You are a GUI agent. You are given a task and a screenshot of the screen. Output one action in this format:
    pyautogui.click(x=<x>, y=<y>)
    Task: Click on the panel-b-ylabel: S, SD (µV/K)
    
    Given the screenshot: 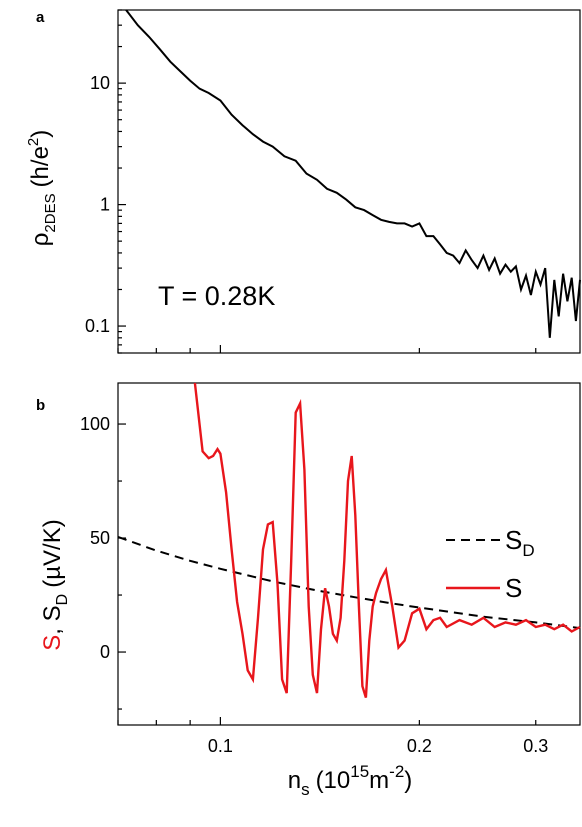 What is the action you would take?
    pyautogui.click(x=55, y=584)
    